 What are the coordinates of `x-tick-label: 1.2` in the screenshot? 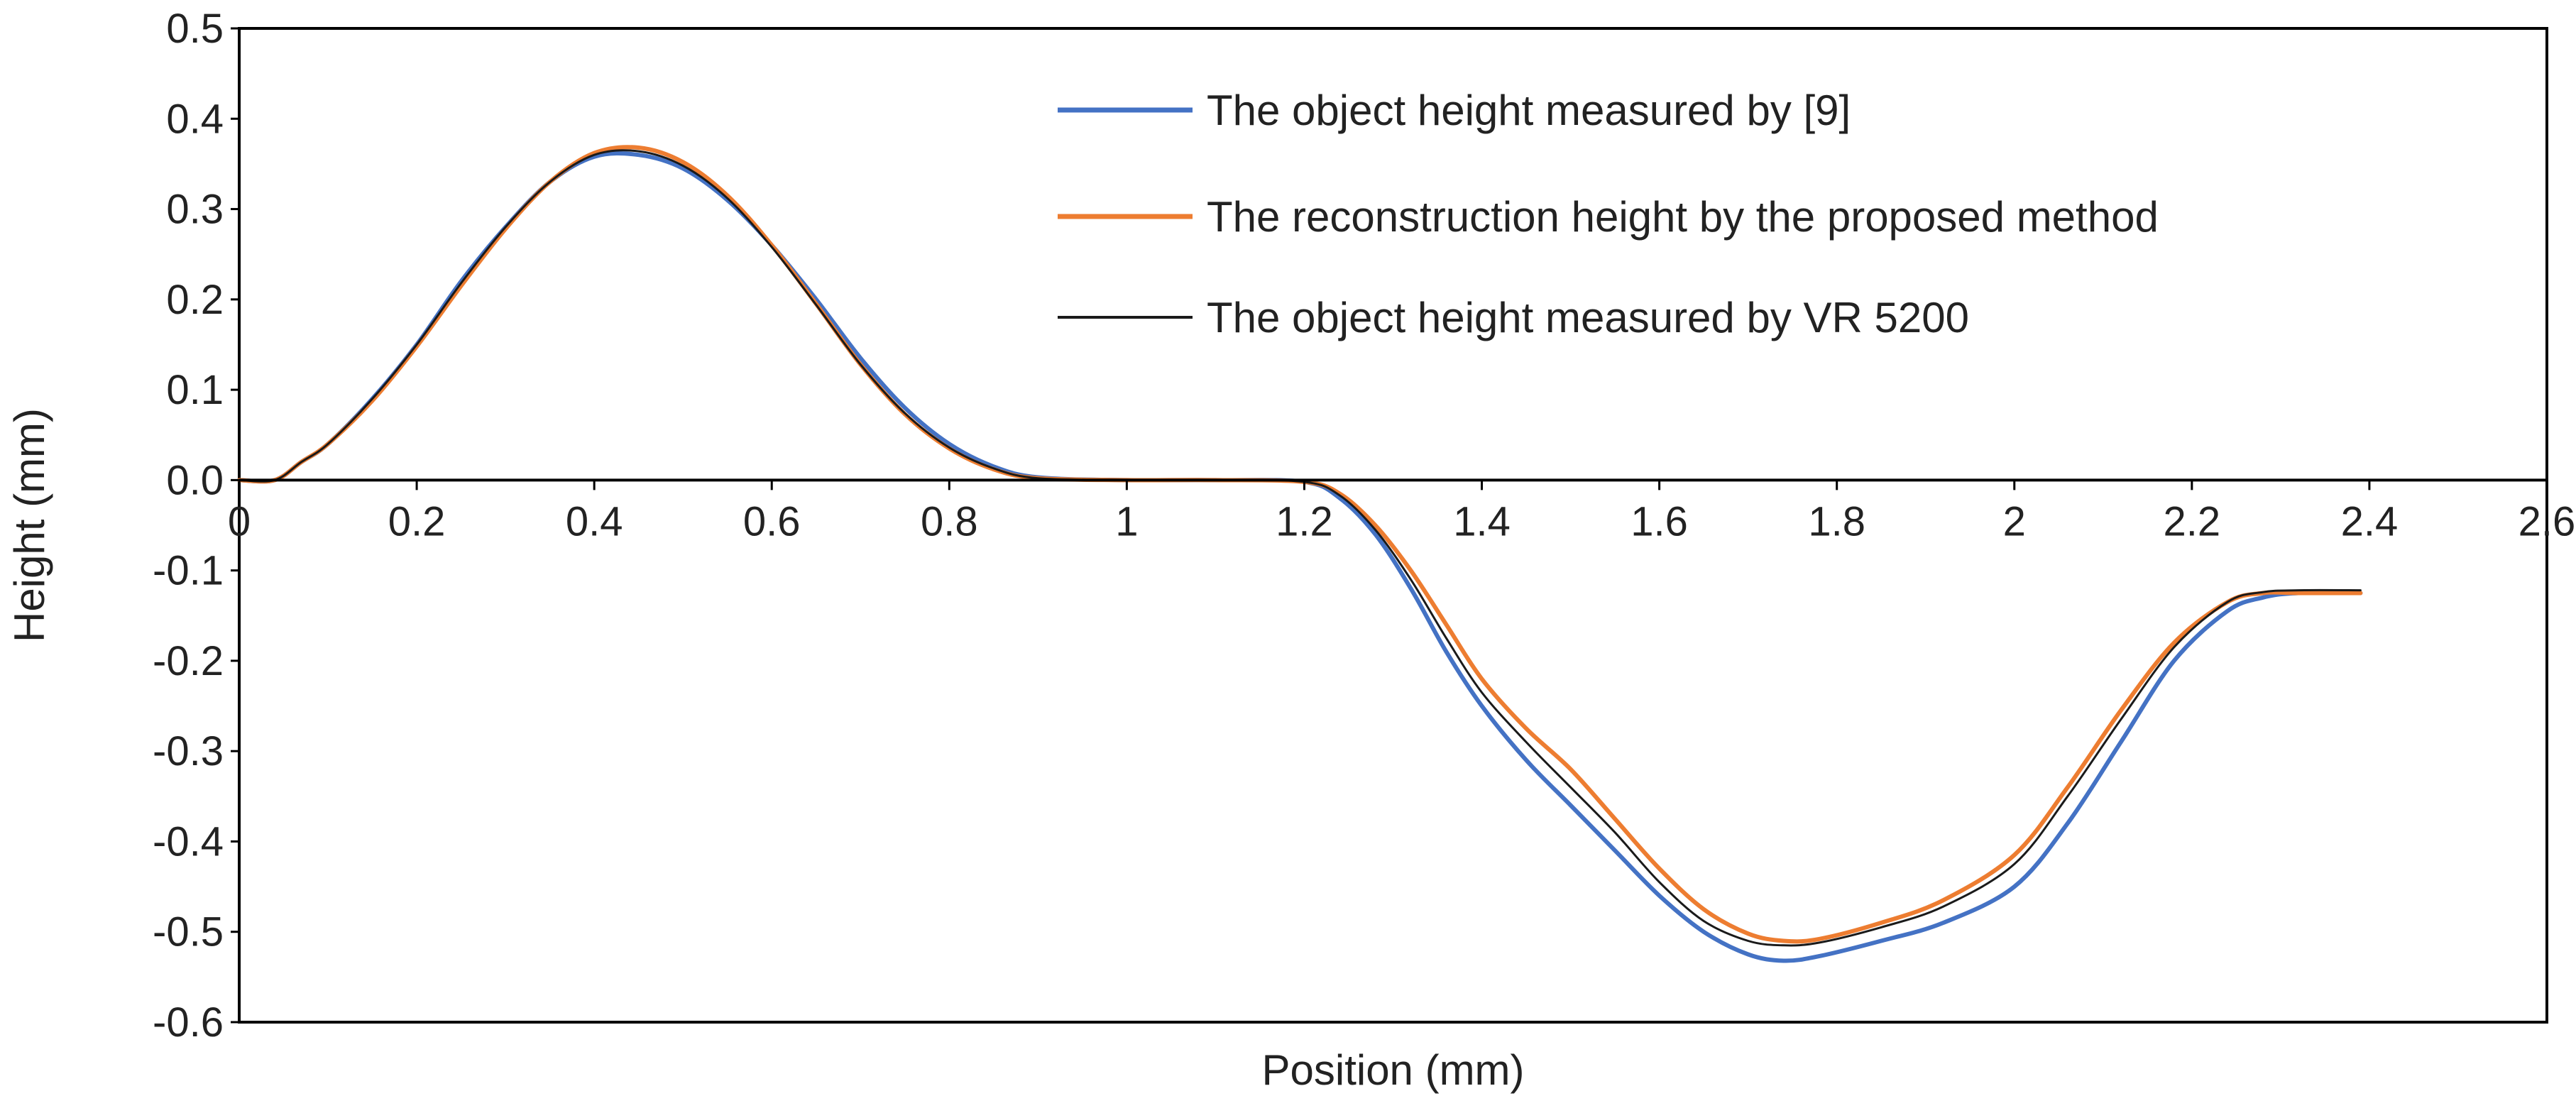 It's located at (1304, 521).